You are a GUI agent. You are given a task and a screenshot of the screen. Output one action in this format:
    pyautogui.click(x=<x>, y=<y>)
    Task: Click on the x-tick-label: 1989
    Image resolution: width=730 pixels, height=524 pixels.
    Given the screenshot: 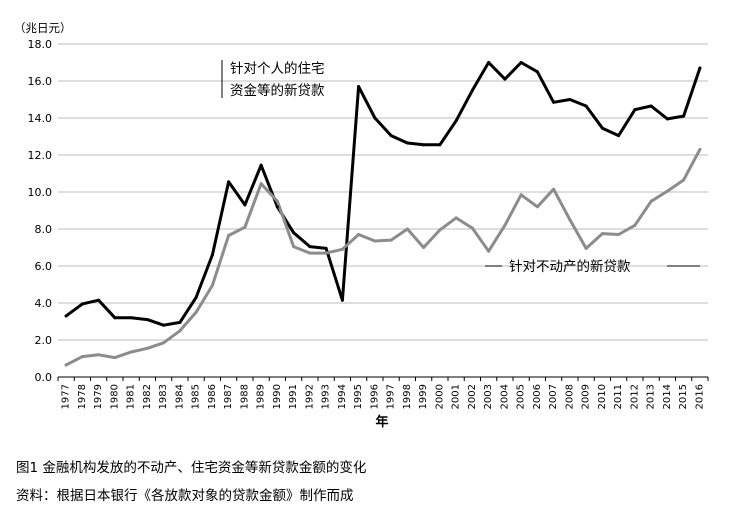 What is the action you would take?
    pyautogui.click(x=261, y=396)
    